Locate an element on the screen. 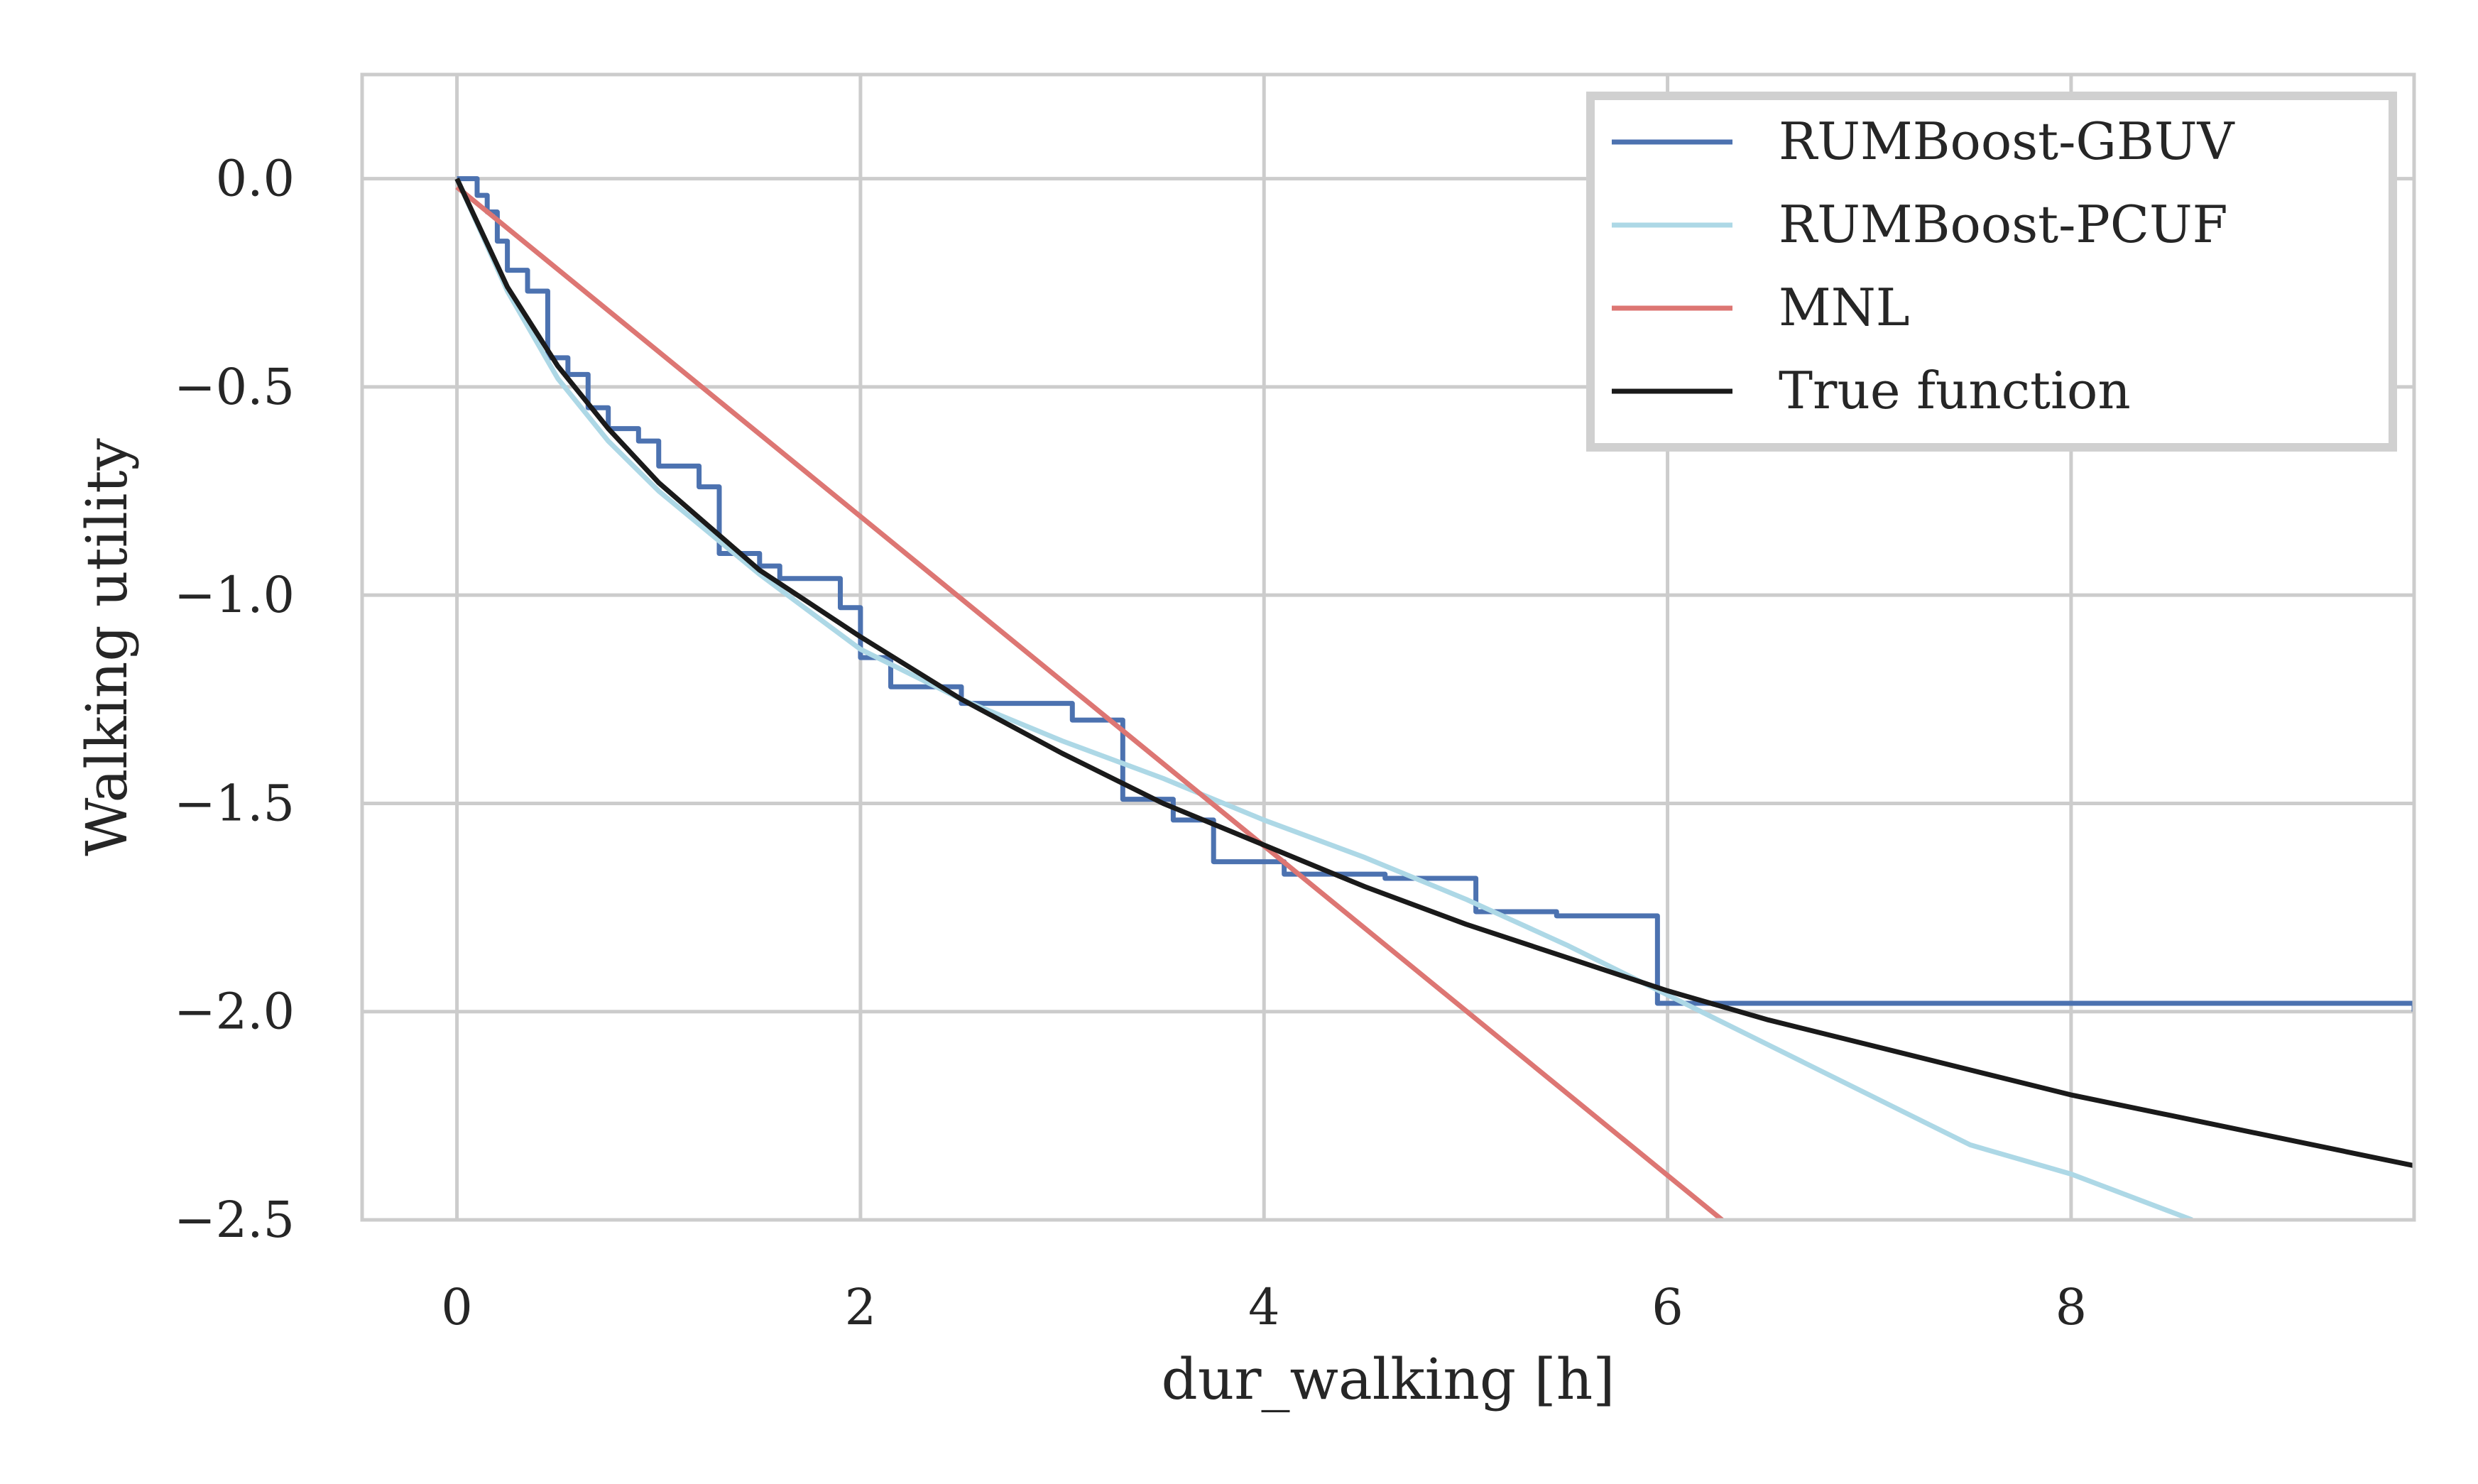  legend-label: MNL is located at coordinates (1845, 307).